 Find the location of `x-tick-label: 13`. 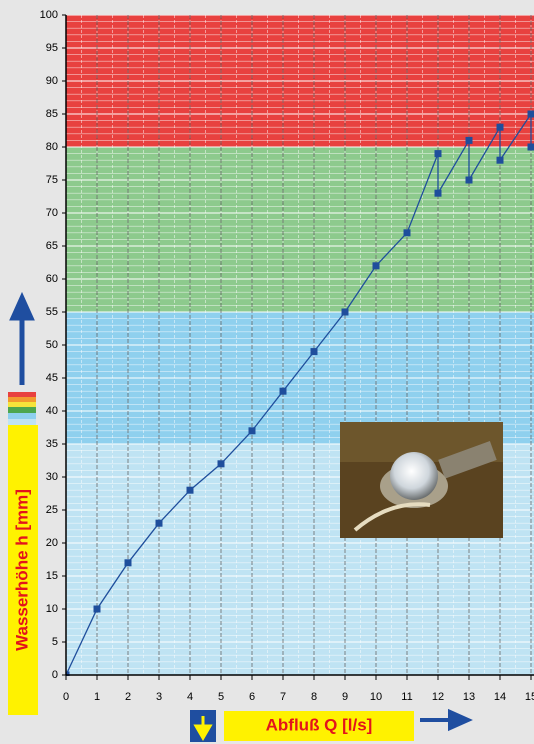

x-tick-label: 13 is located at coordinates (469, 697).